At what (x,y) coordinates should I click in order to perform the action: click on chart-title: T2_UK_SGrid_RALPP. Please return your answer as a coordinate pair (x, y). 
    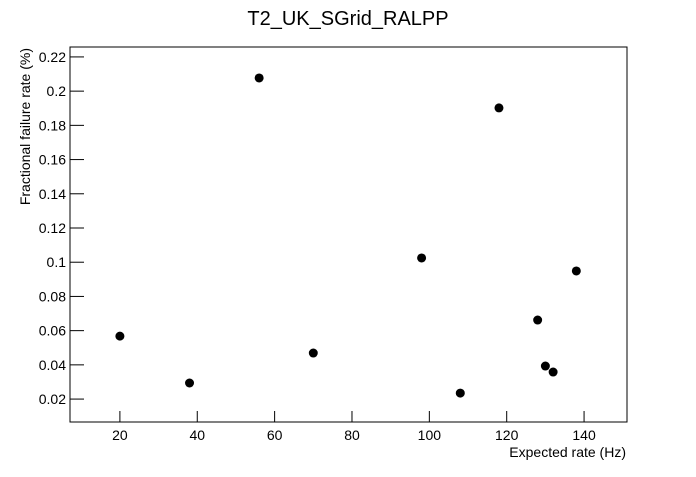
    Looking at the image, I should click on (347, 19).